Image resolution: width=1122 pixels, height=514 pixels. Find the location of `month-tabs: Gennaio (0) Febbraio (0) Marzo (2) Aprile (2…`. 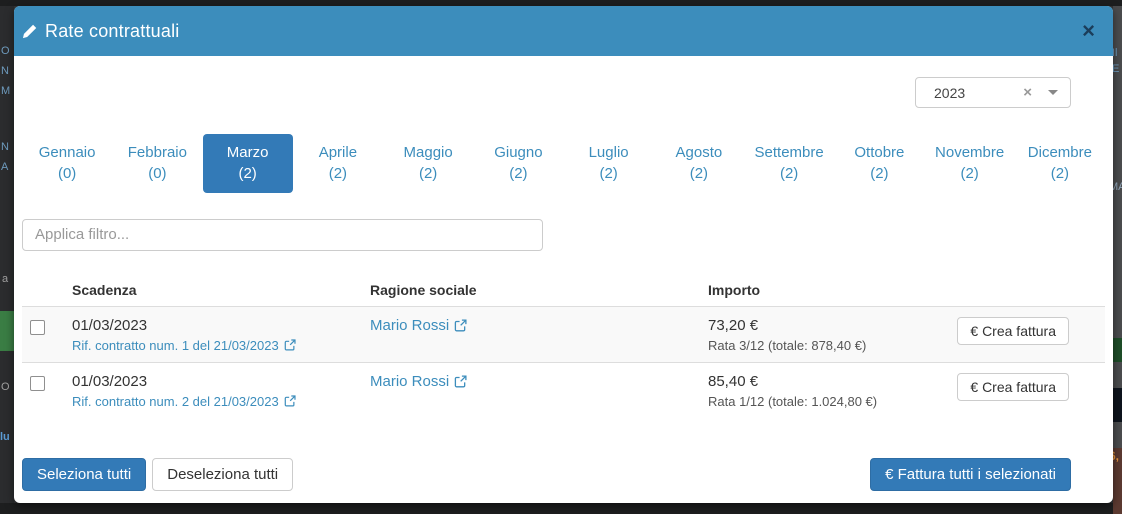

month-tabs: Gennaio (0) Febbraio (0) Marzo (2) Aprile (2… is located at coordinates (563, 163).